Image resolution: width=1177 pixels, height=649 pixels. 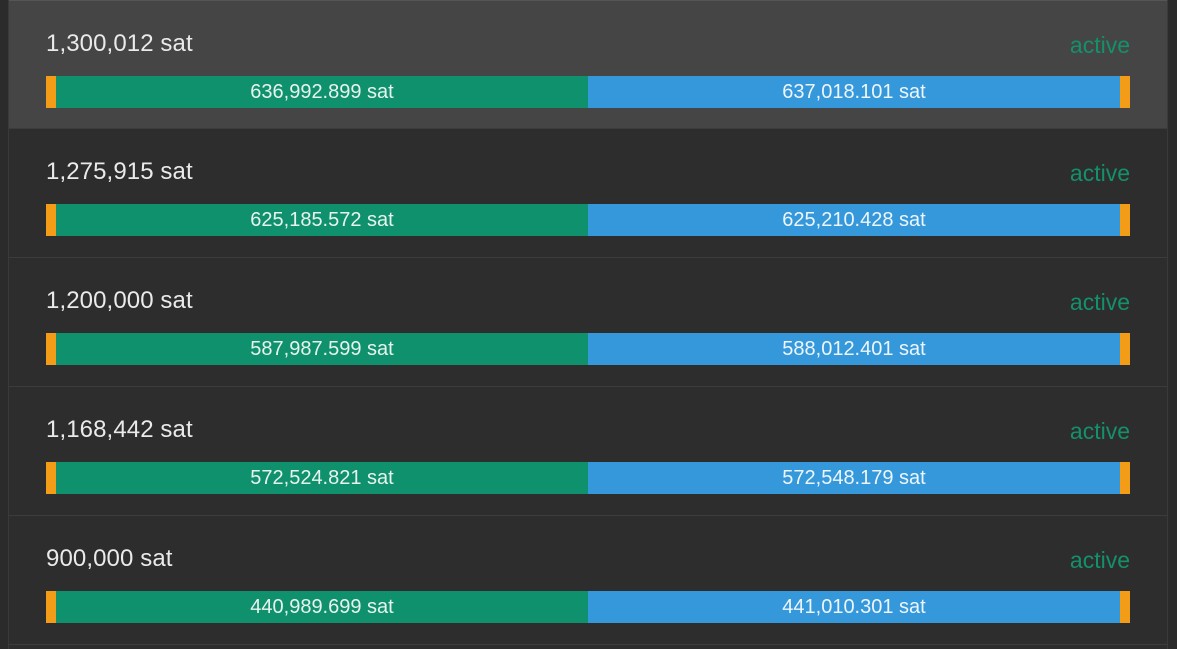 What do you see at coordinates (854, 92) in the screenshot?
I see `remote-balance-segment: 637,018.101 sat` at bounding box center [854, 92].